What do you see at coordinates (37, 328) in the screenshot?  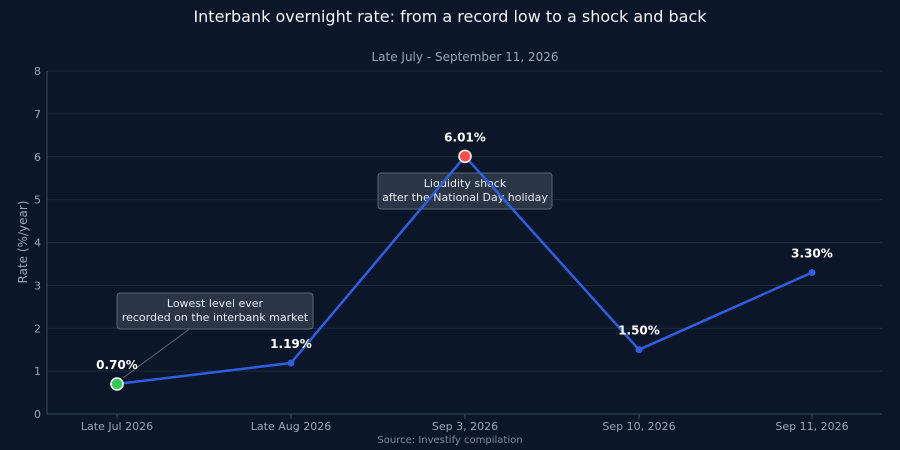 I see `y-tick-label: 2` at bounding box center [37, 328].